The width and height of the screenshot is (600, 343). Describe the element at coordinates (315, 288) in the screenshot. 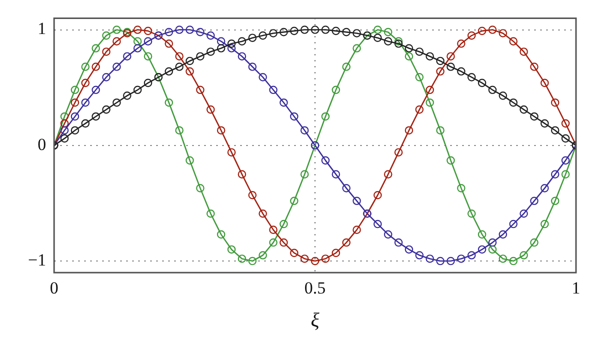

I see `x-tick-label: 0.5` at that location.